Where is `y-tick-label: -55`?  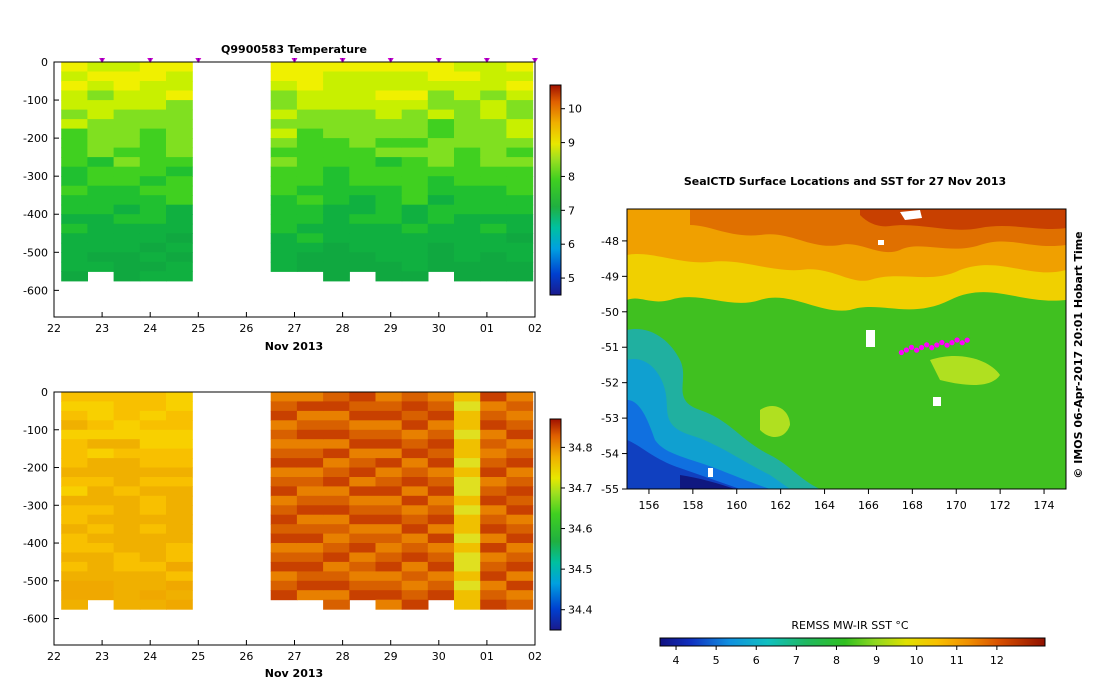 y-tick-label: -55 is located at coordinates (610, 489).